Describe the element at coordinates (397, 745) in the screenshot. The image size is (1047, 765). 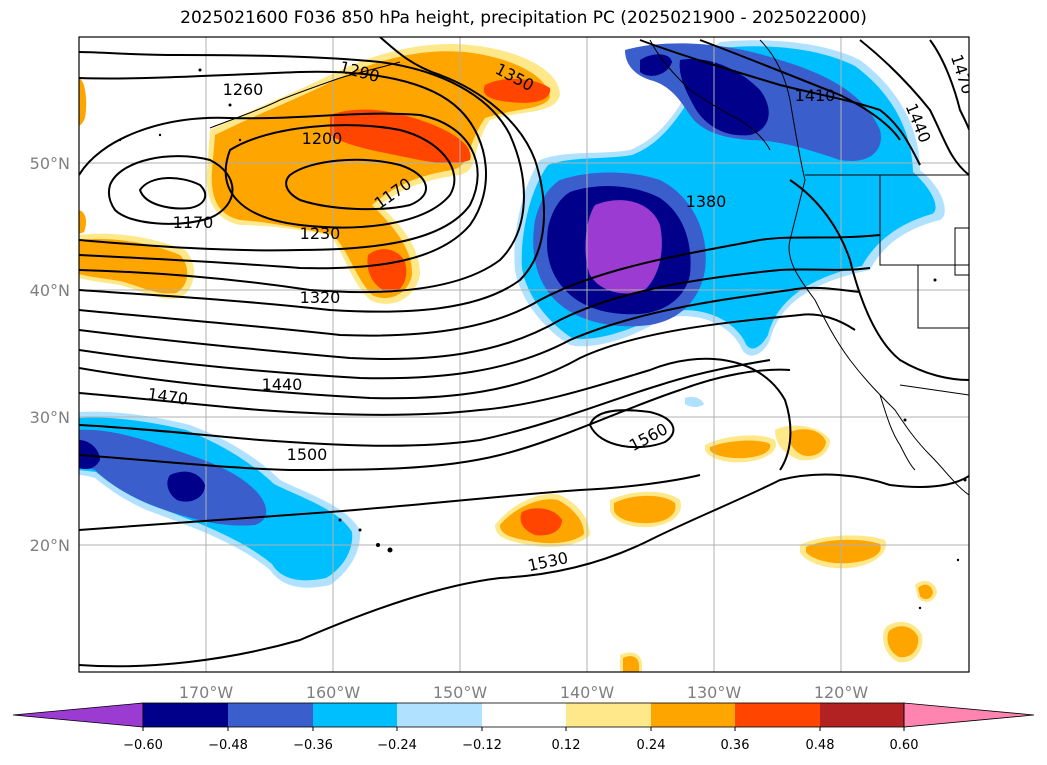
I see `colorbar-tick-label: −0.24` at that location.